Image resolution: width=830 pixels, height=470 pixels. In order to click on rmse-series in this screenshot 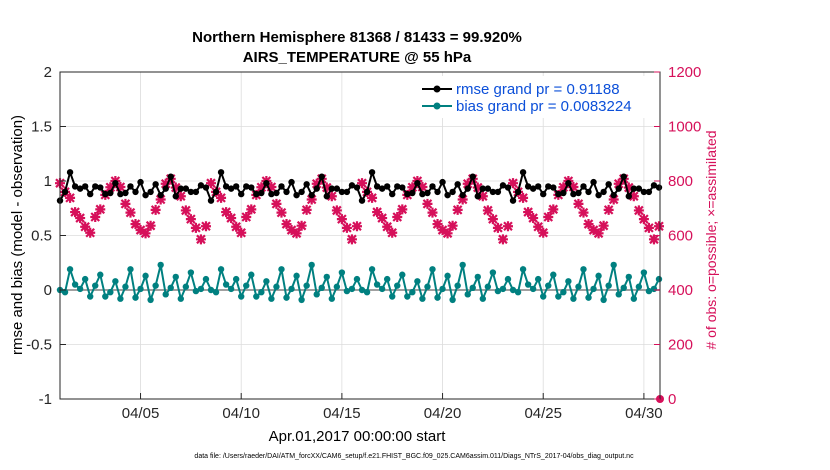, I will do `click(359, 186)`.